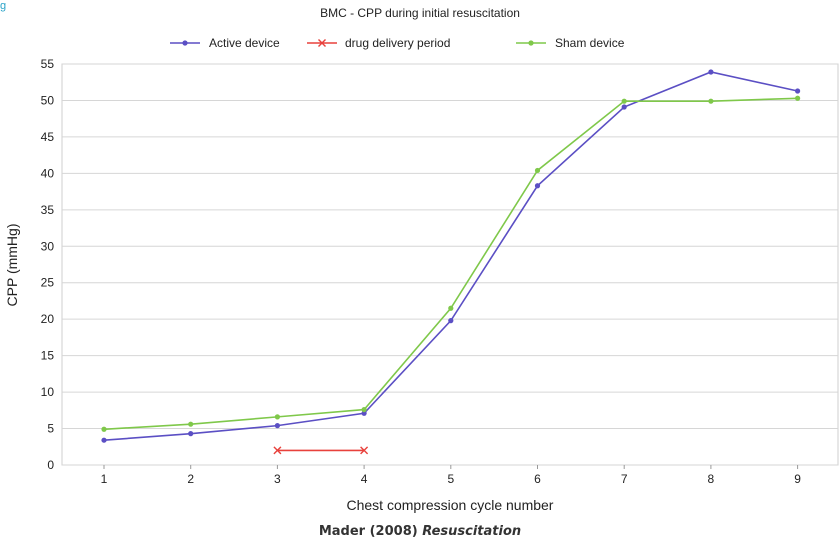  What do you see at coordinates (48, 283) in the screenshot?
I see `y-tick-label: 25` at bounding box center [48, 283].